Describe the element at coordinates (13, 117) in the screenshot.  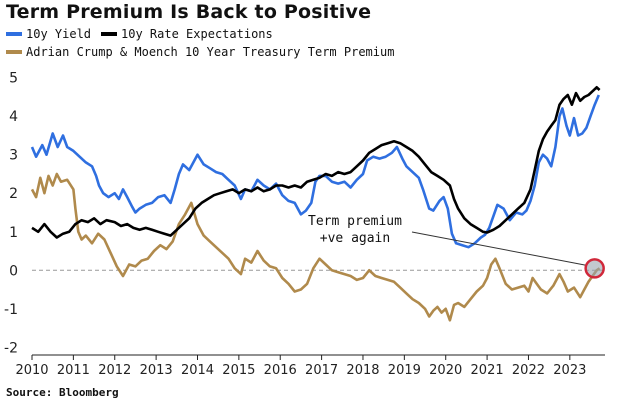
I see `y-tick-label: 4` at that location.